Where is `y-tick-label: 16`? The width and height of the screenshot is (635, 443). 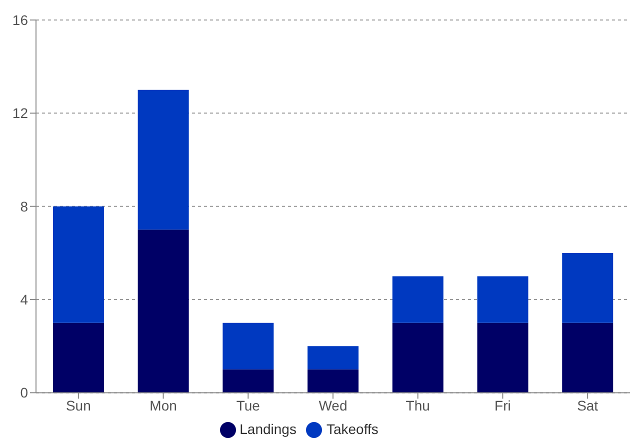 y-tick-label: 16 is located at coordinates (20, 20).